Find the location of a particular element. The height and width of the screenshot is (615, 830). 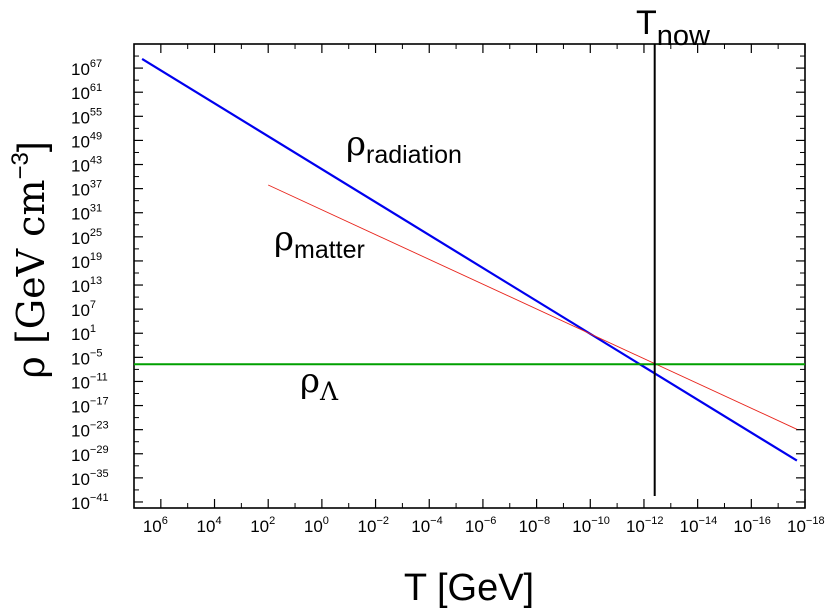

x-tick-exponent: 2 is located at coordinates (272, 521).